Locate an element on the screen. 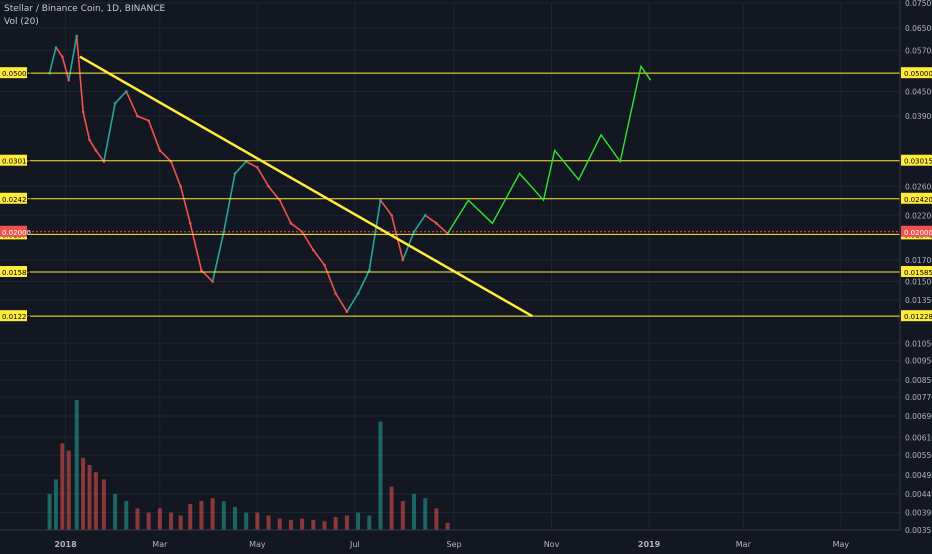 This screenshot has width=932, height=554. level-label-right: 0.01585 is located at coordinates (918, 273).